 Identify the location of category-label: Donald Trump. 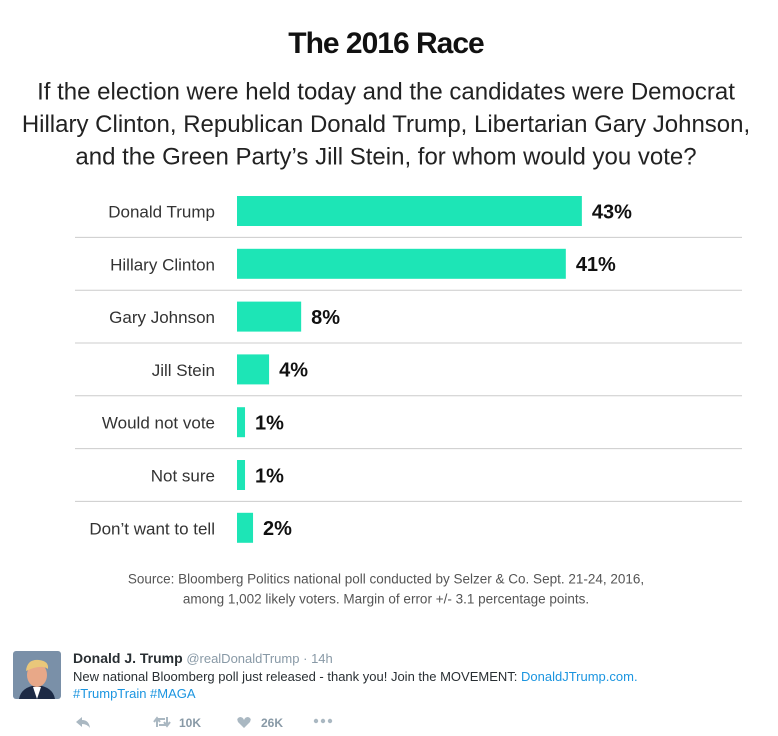
(161, 211).